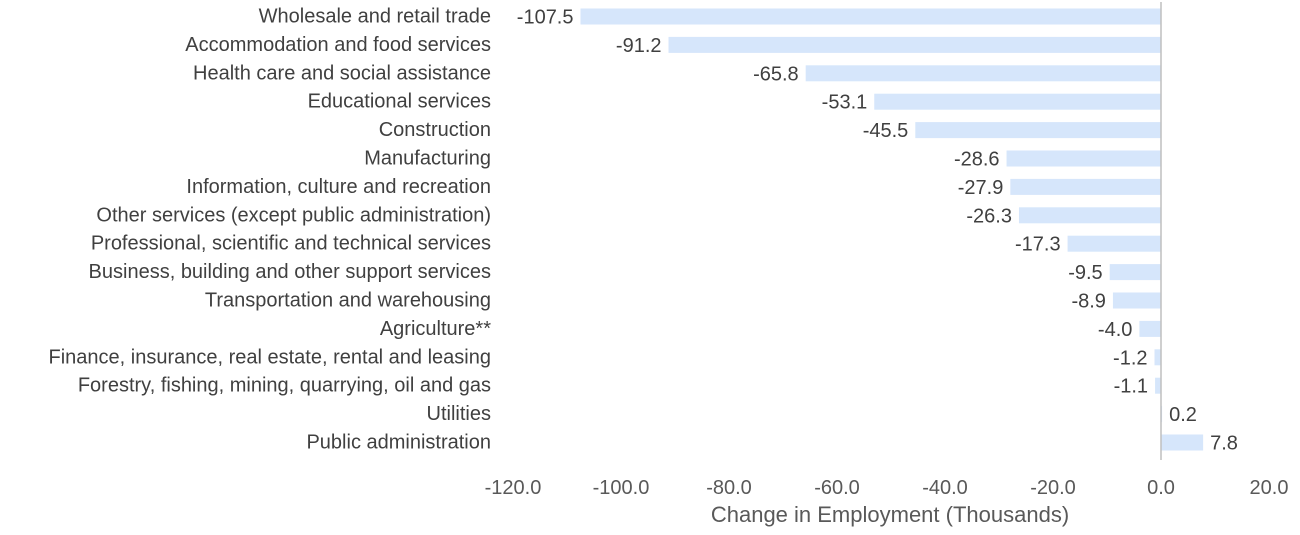 The image size is (1300, 535). What do you see at coordinates (338, 187) in the screenshot?
I see `category-label: Information, culture and recreation` at bounding box center [338, 187].